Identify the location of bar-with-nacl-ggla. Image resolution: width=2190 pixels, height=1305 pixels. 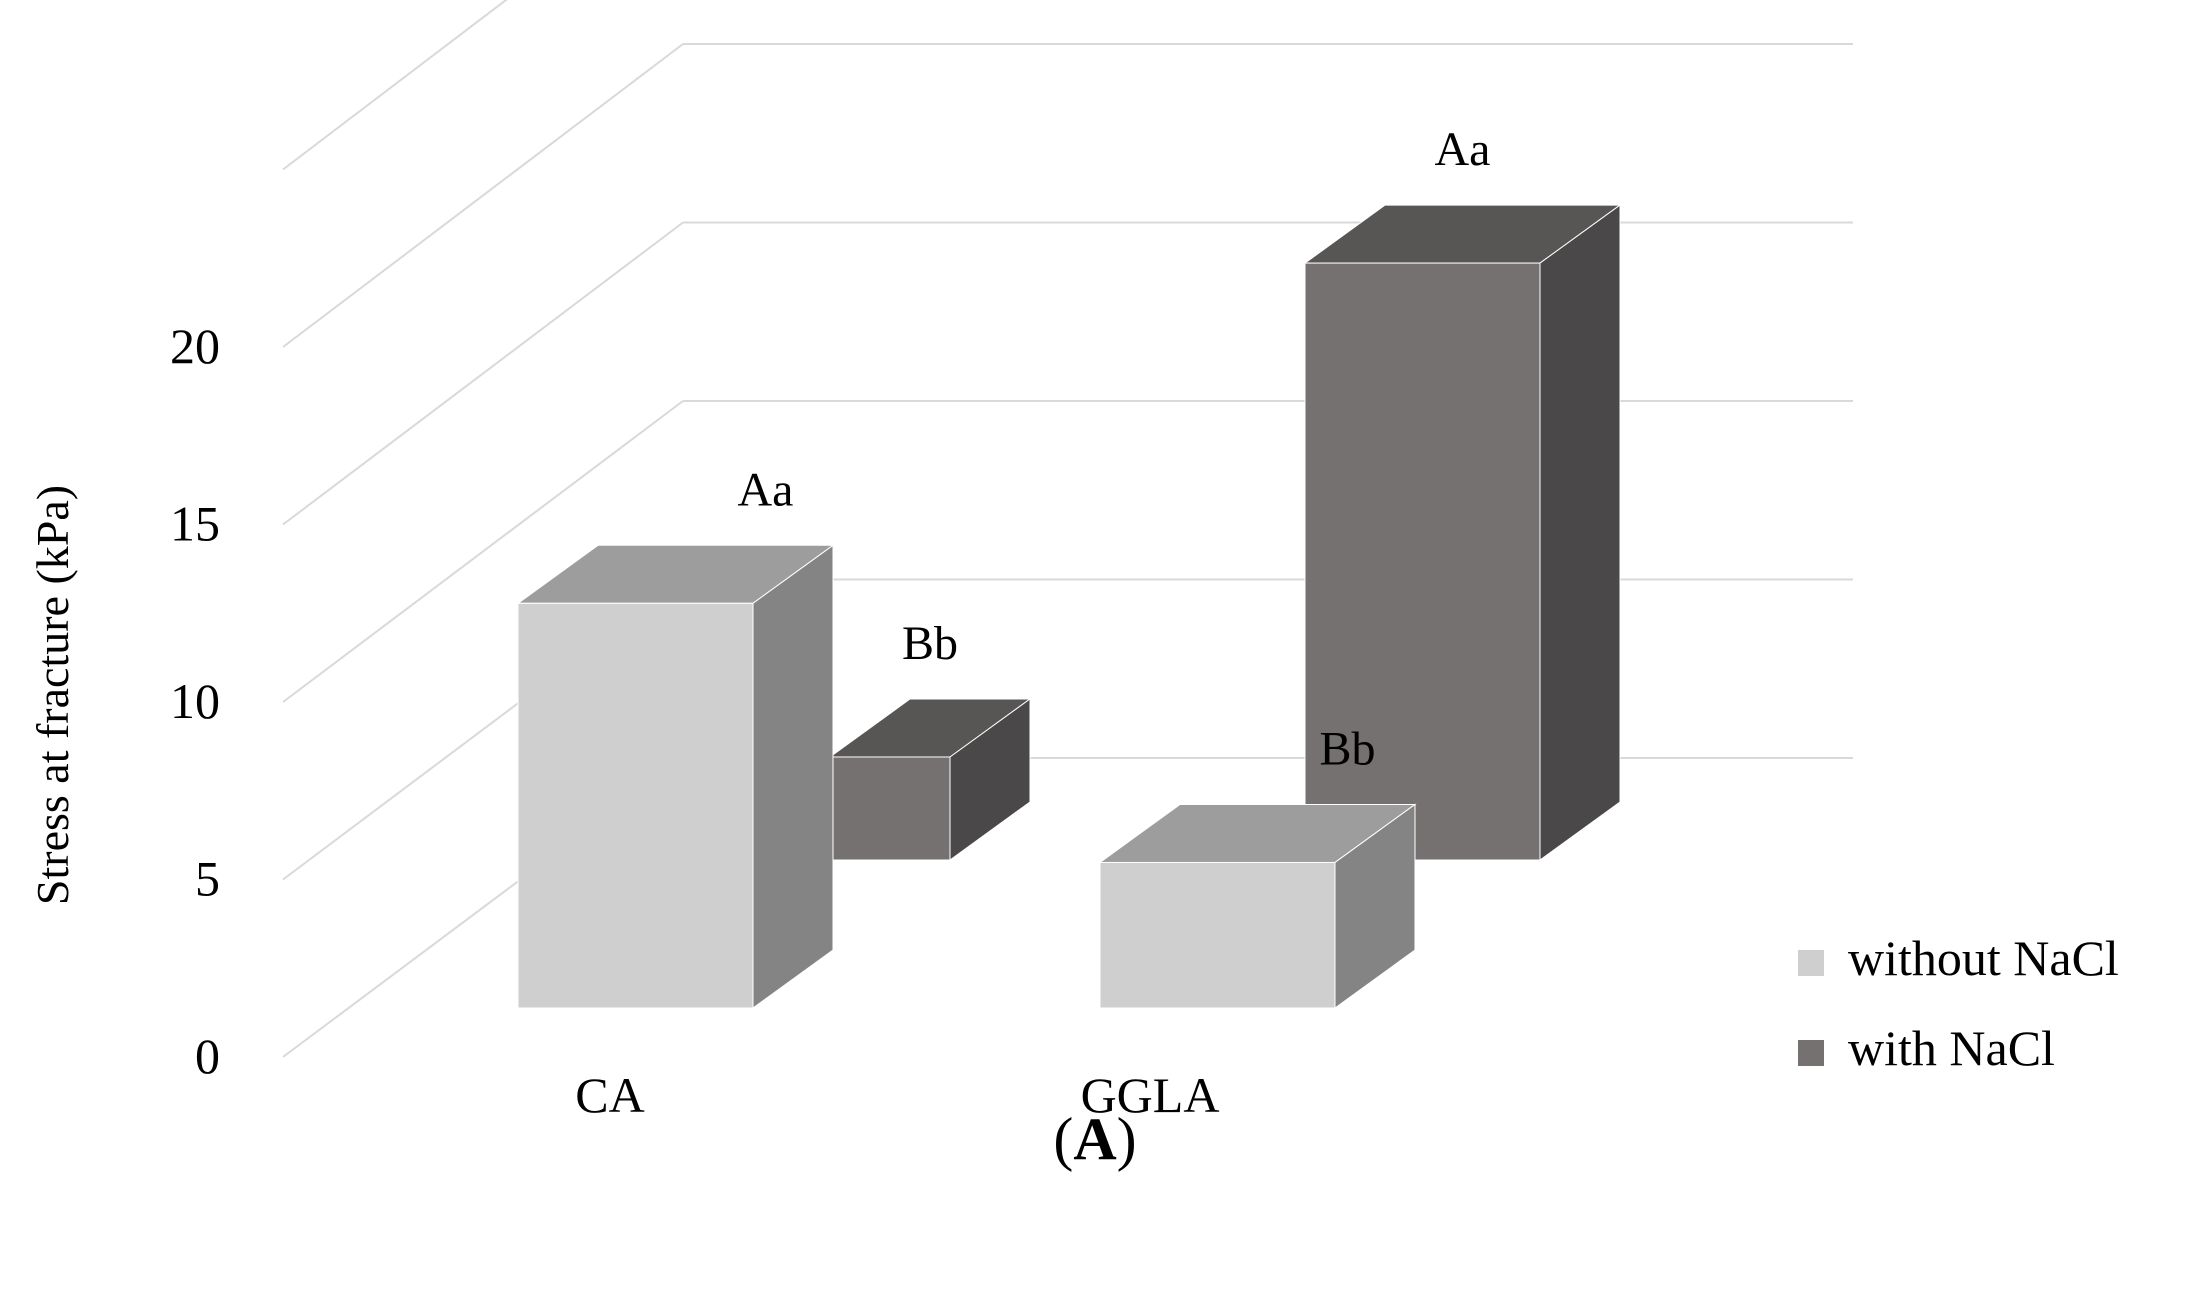
(1462, 532).